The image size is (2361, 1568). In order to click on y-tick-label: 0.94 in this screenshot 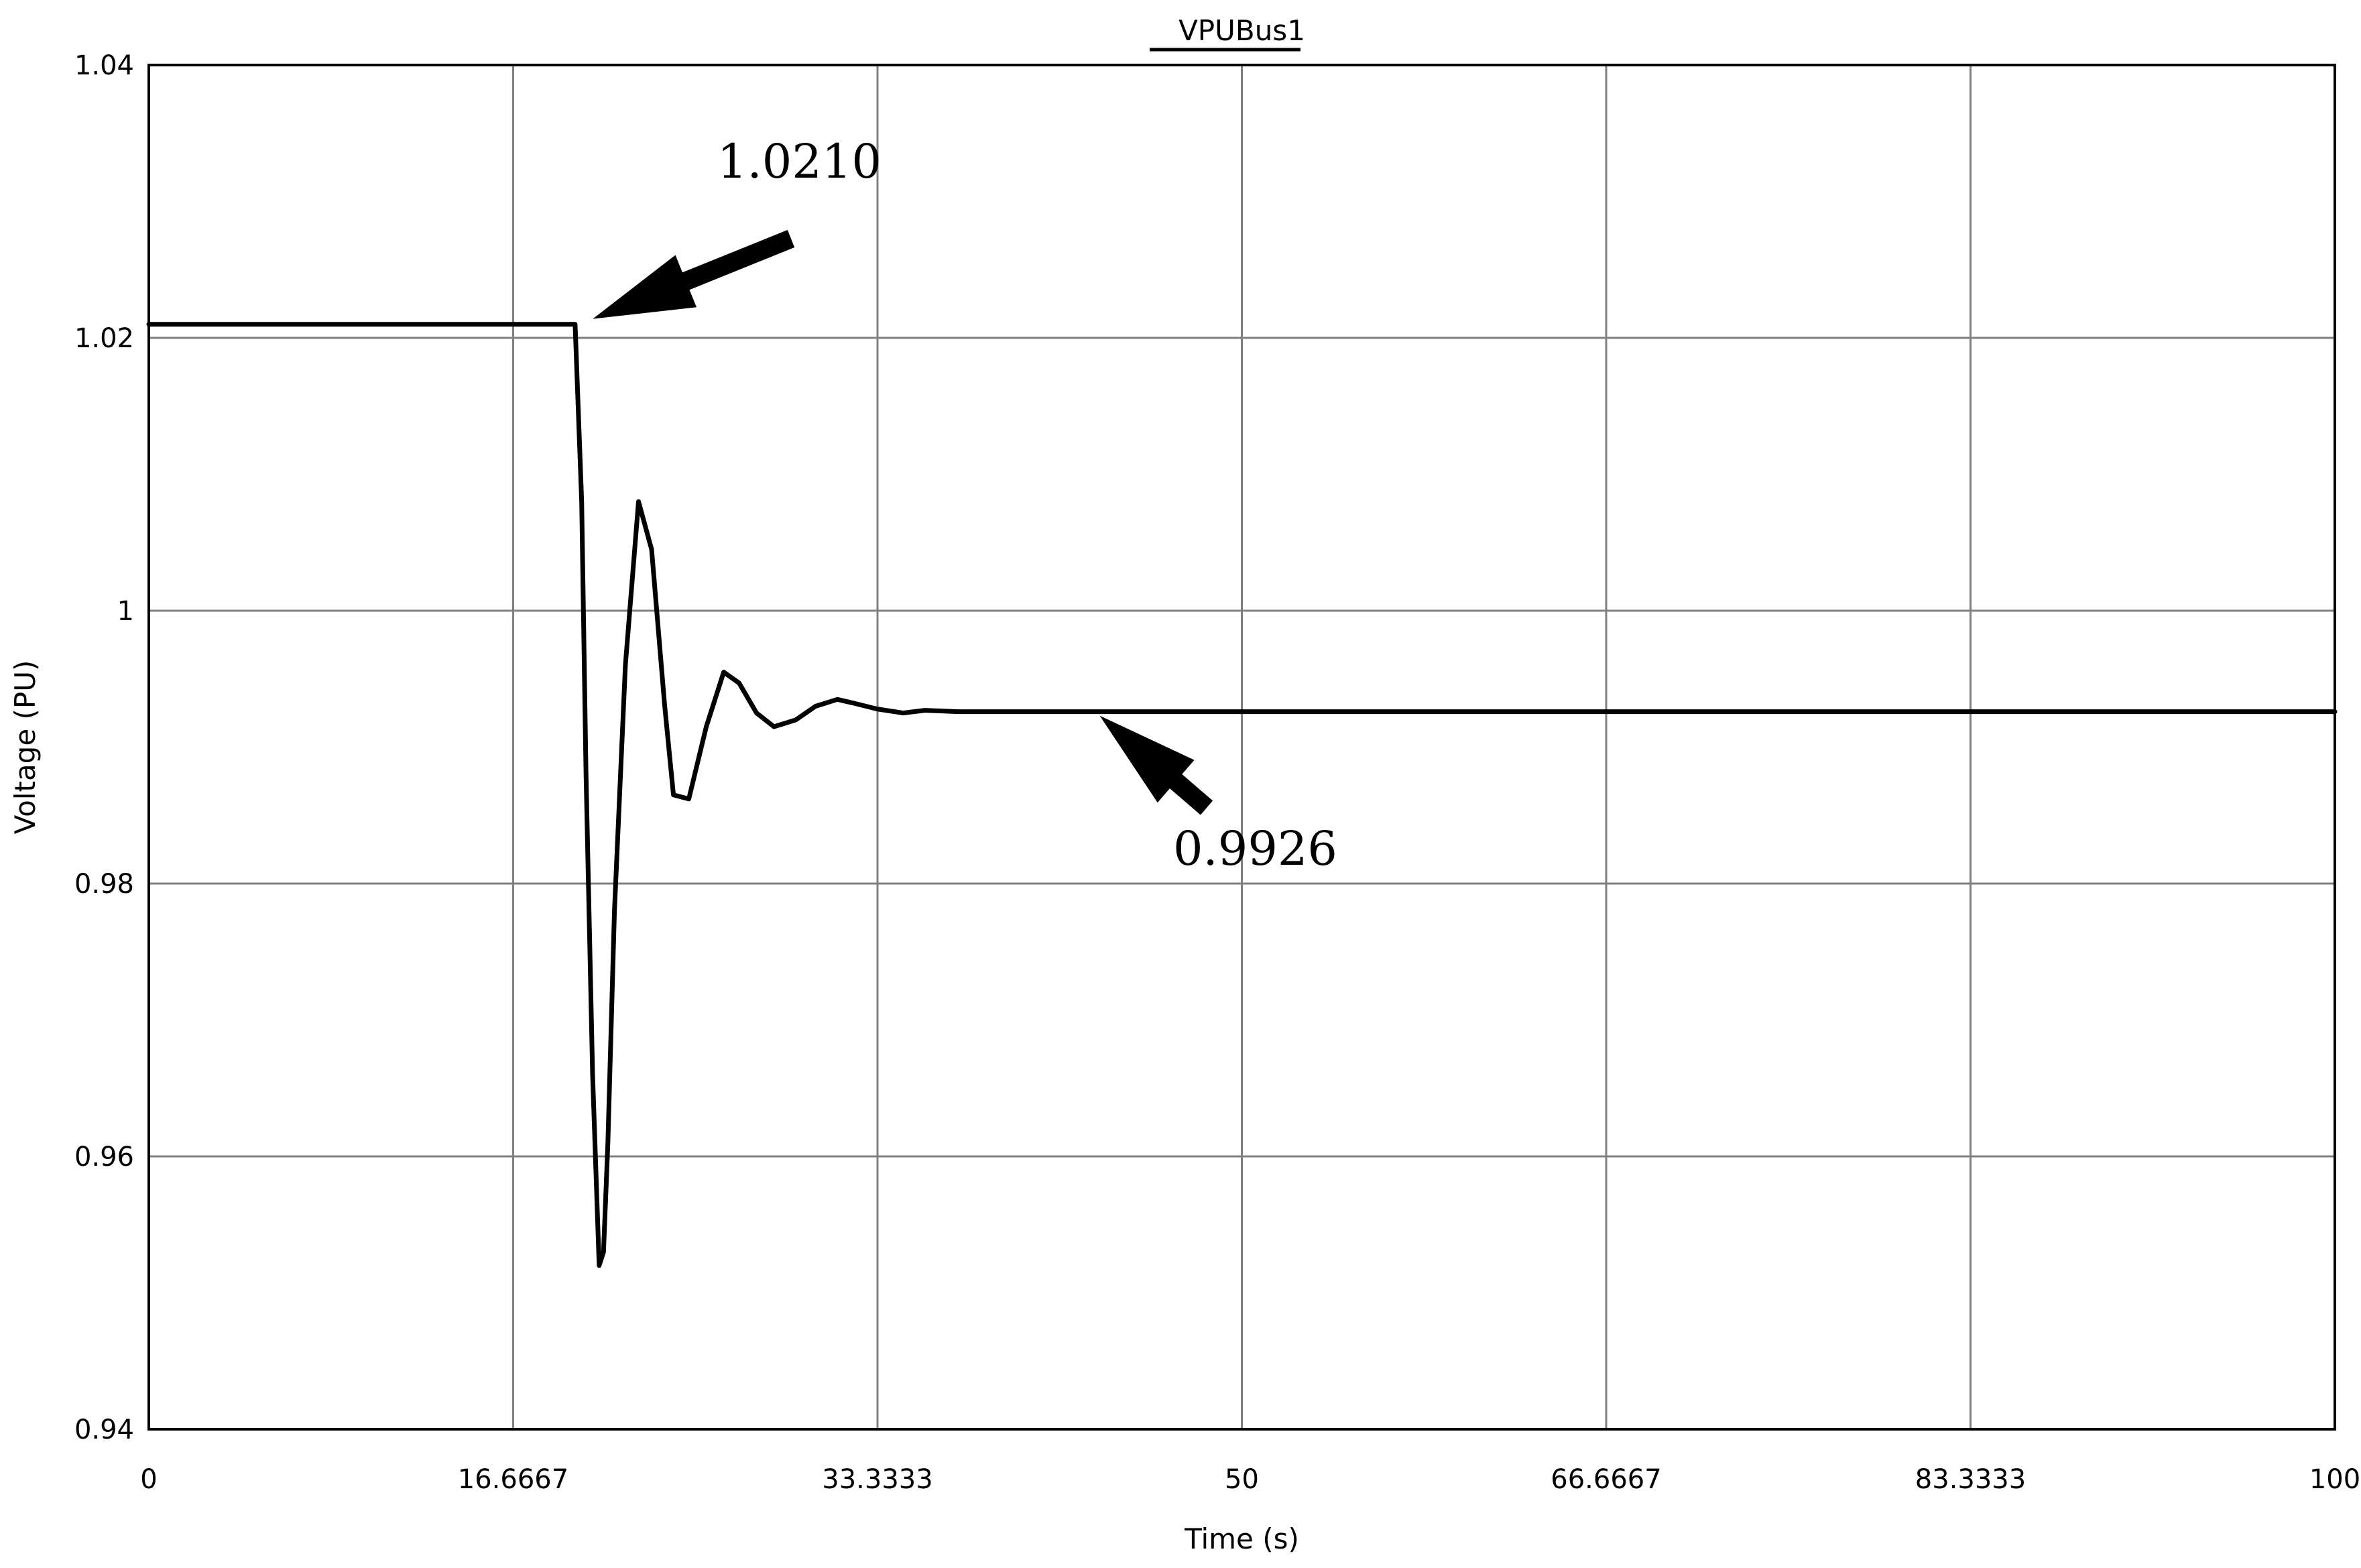, I will do `click(104, 1429)`.